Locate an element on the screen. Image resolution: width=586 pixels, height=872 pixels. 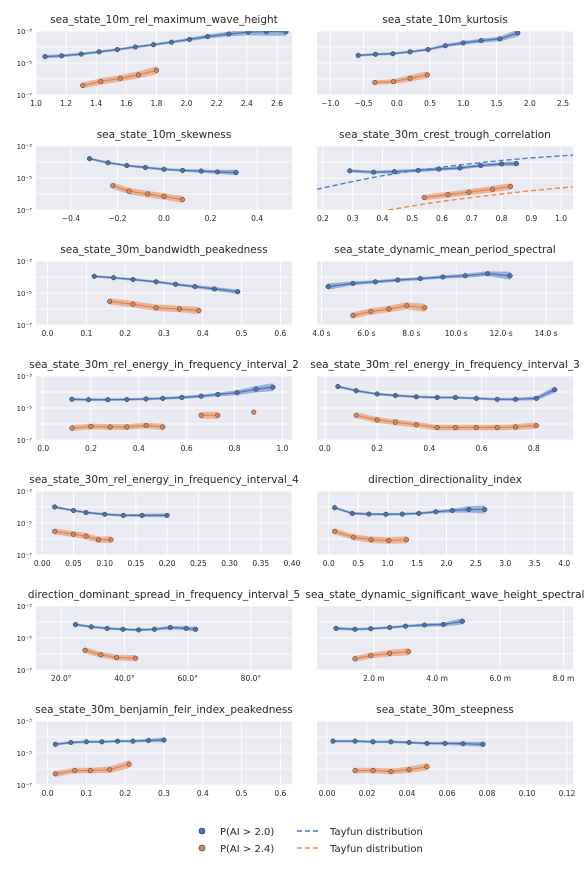
legend-marker-a is located at coordinates (202, 831).